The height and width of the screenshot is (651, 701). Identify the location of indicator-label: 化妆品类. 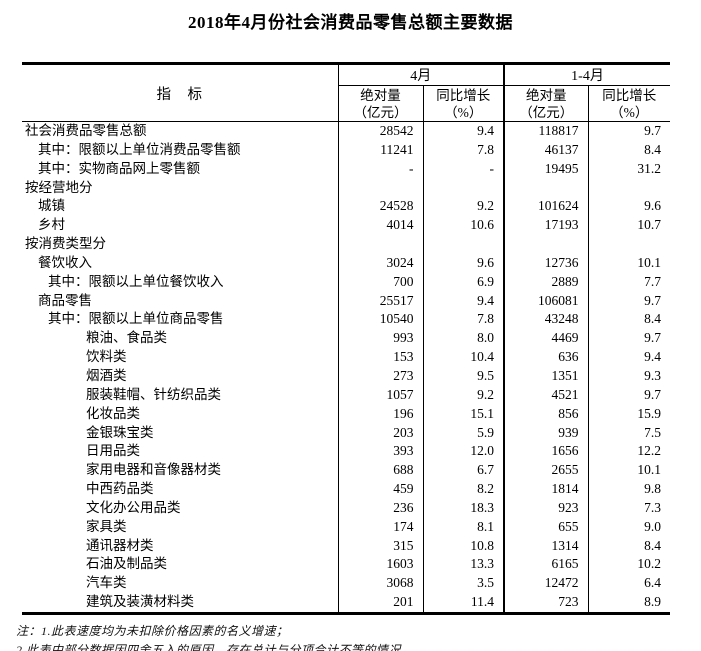
(180, 414).